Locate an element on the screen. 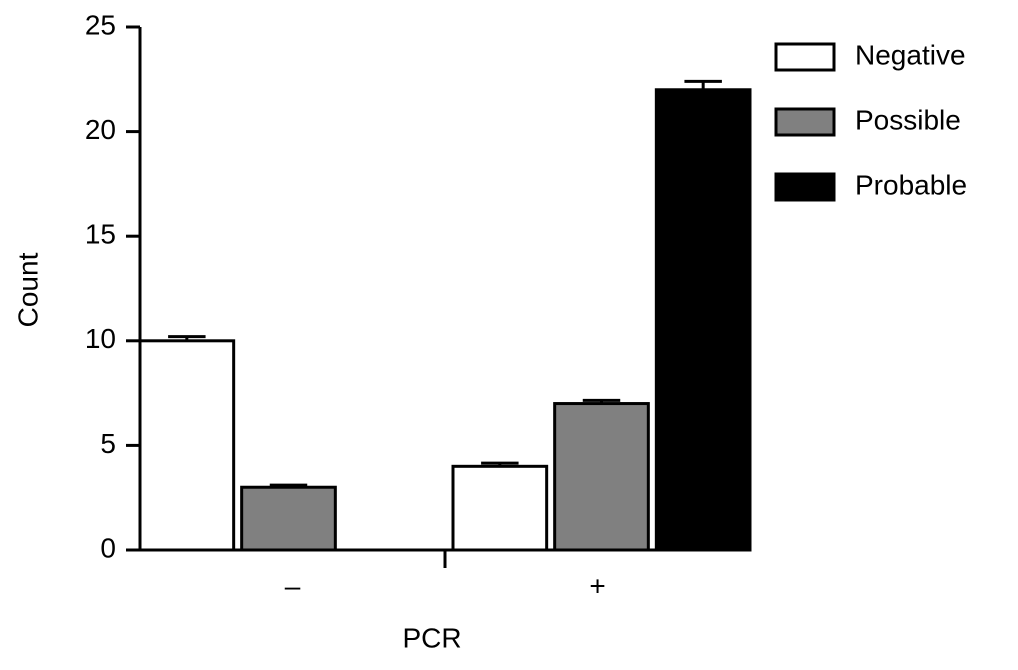 The width and height of the screenshot is (1018, 670). x-axis-label: PCR is located at coordinates (431, 637).